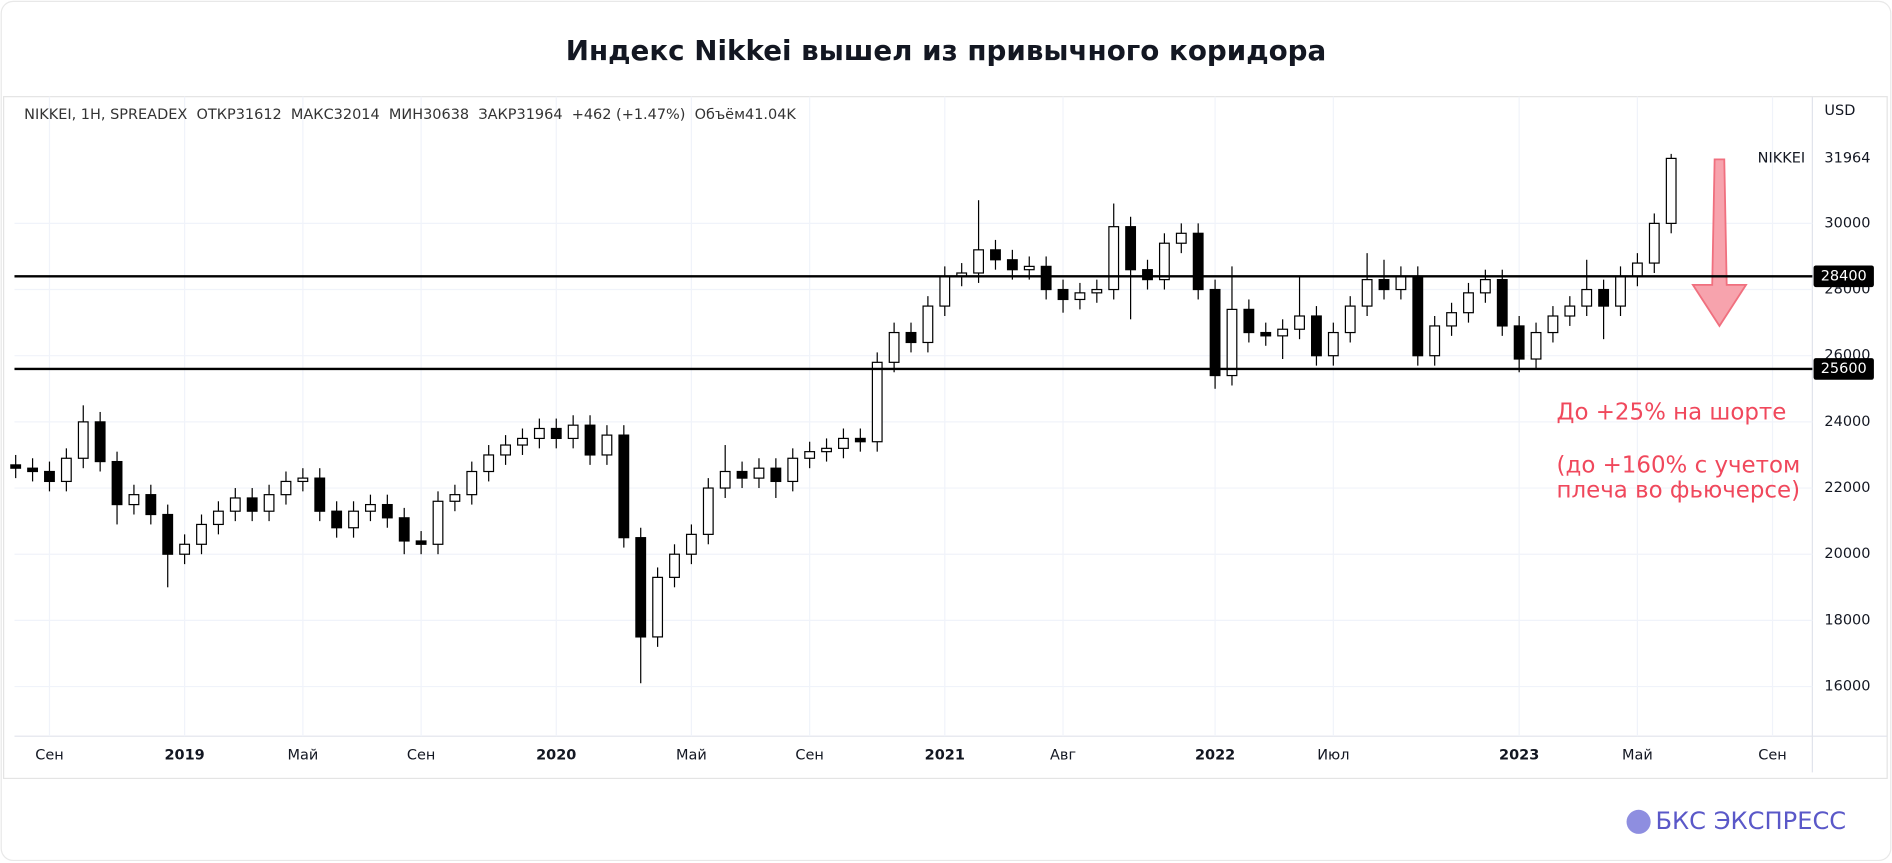  I want to click on y-tick-label: 30000, so click(1847, 223).